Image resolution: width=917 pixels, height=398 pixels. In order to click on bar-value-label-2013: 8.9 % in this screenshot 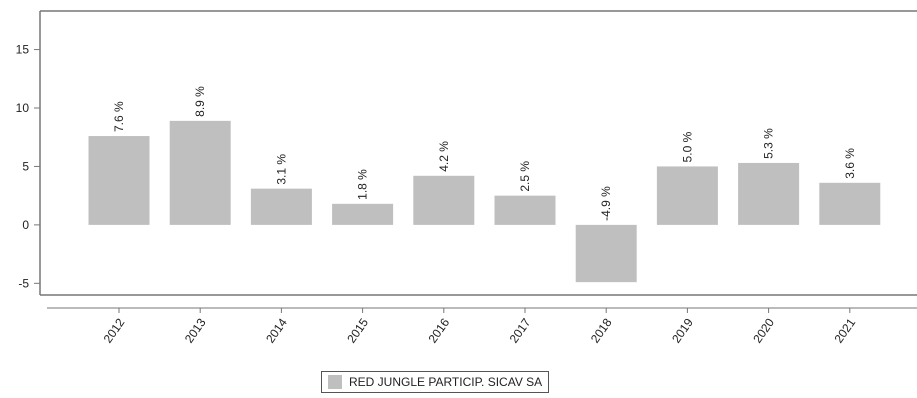, I will do `click(200, 101)`.